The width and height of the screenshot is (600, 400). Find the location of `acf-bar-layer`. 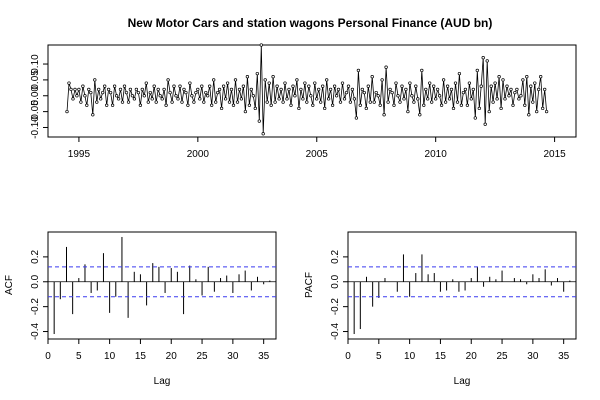

acf-bar-layer is located at coordinates (162, 285).